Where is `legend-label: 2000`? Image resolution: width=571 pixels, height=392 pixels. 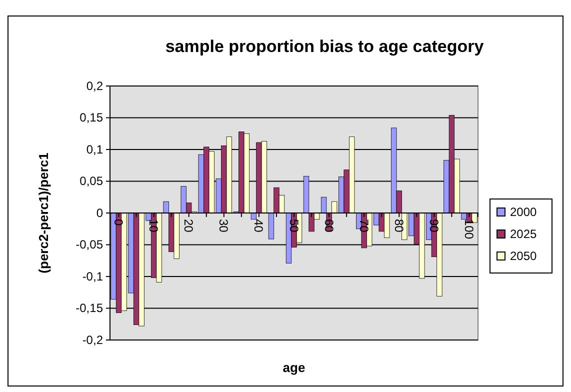
legend-label: 2000 is located at coordinates (524, 212).